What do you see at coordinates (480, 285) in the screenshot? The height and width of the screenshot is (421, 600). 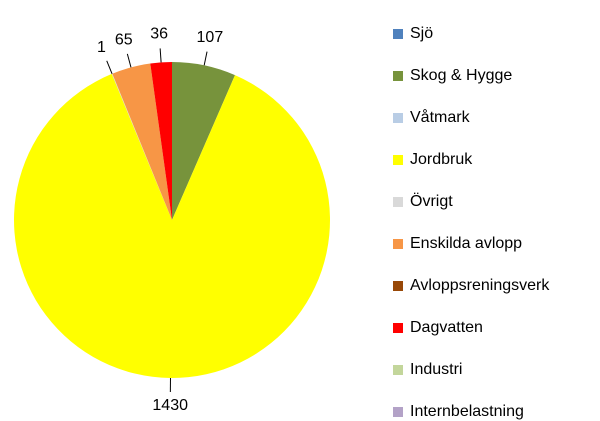 I see `legend-label: Avloppsreningsverk` at bounding box center [480, 285].